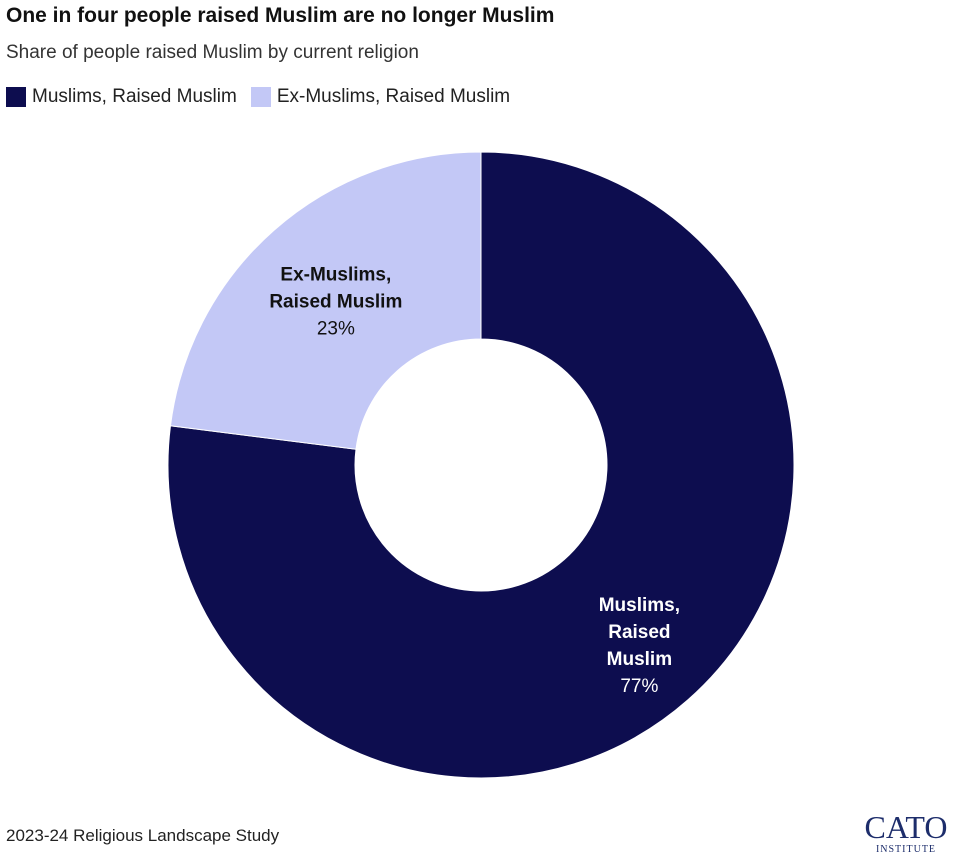 The width and height of the screenshot is (959, 860). What do you see at coordinates (16, 97) in the screenshot?
I see `legend-swatch-muslims` at bounding box center [16, 97].